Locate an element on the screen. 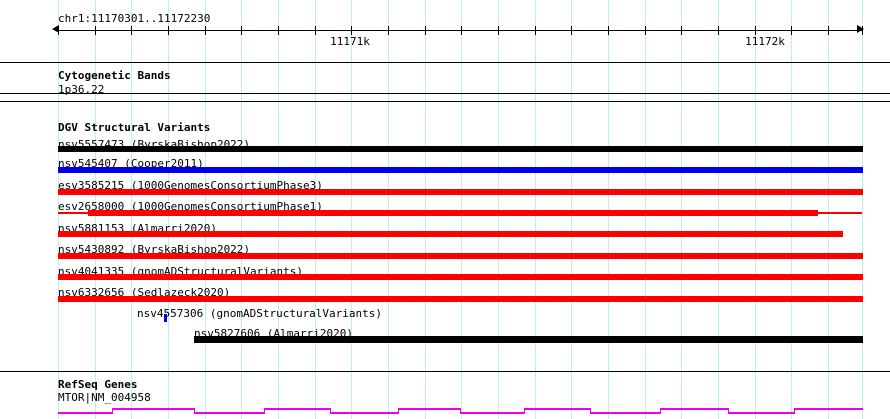 This screenshot has height=419, width=890. ruler-right-arrow-icon is located at coordinates (860, 29).